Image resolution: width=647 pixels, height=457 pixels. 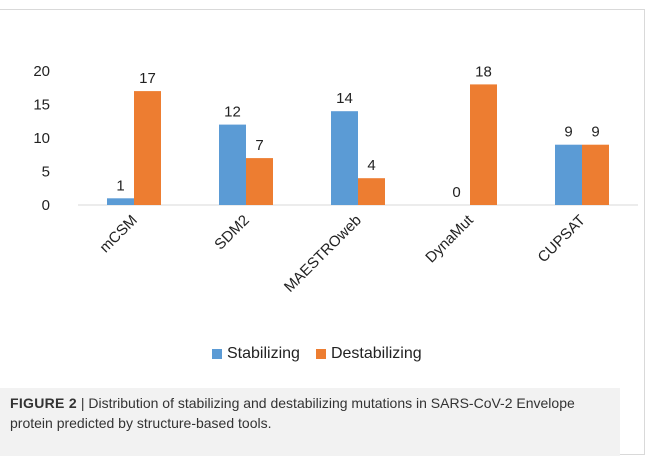 What do you see at coordinates (376, 353) in the screenshot?
I see `legend-label-destabilizing: Destabilizing` at bounding box center [376, 353].